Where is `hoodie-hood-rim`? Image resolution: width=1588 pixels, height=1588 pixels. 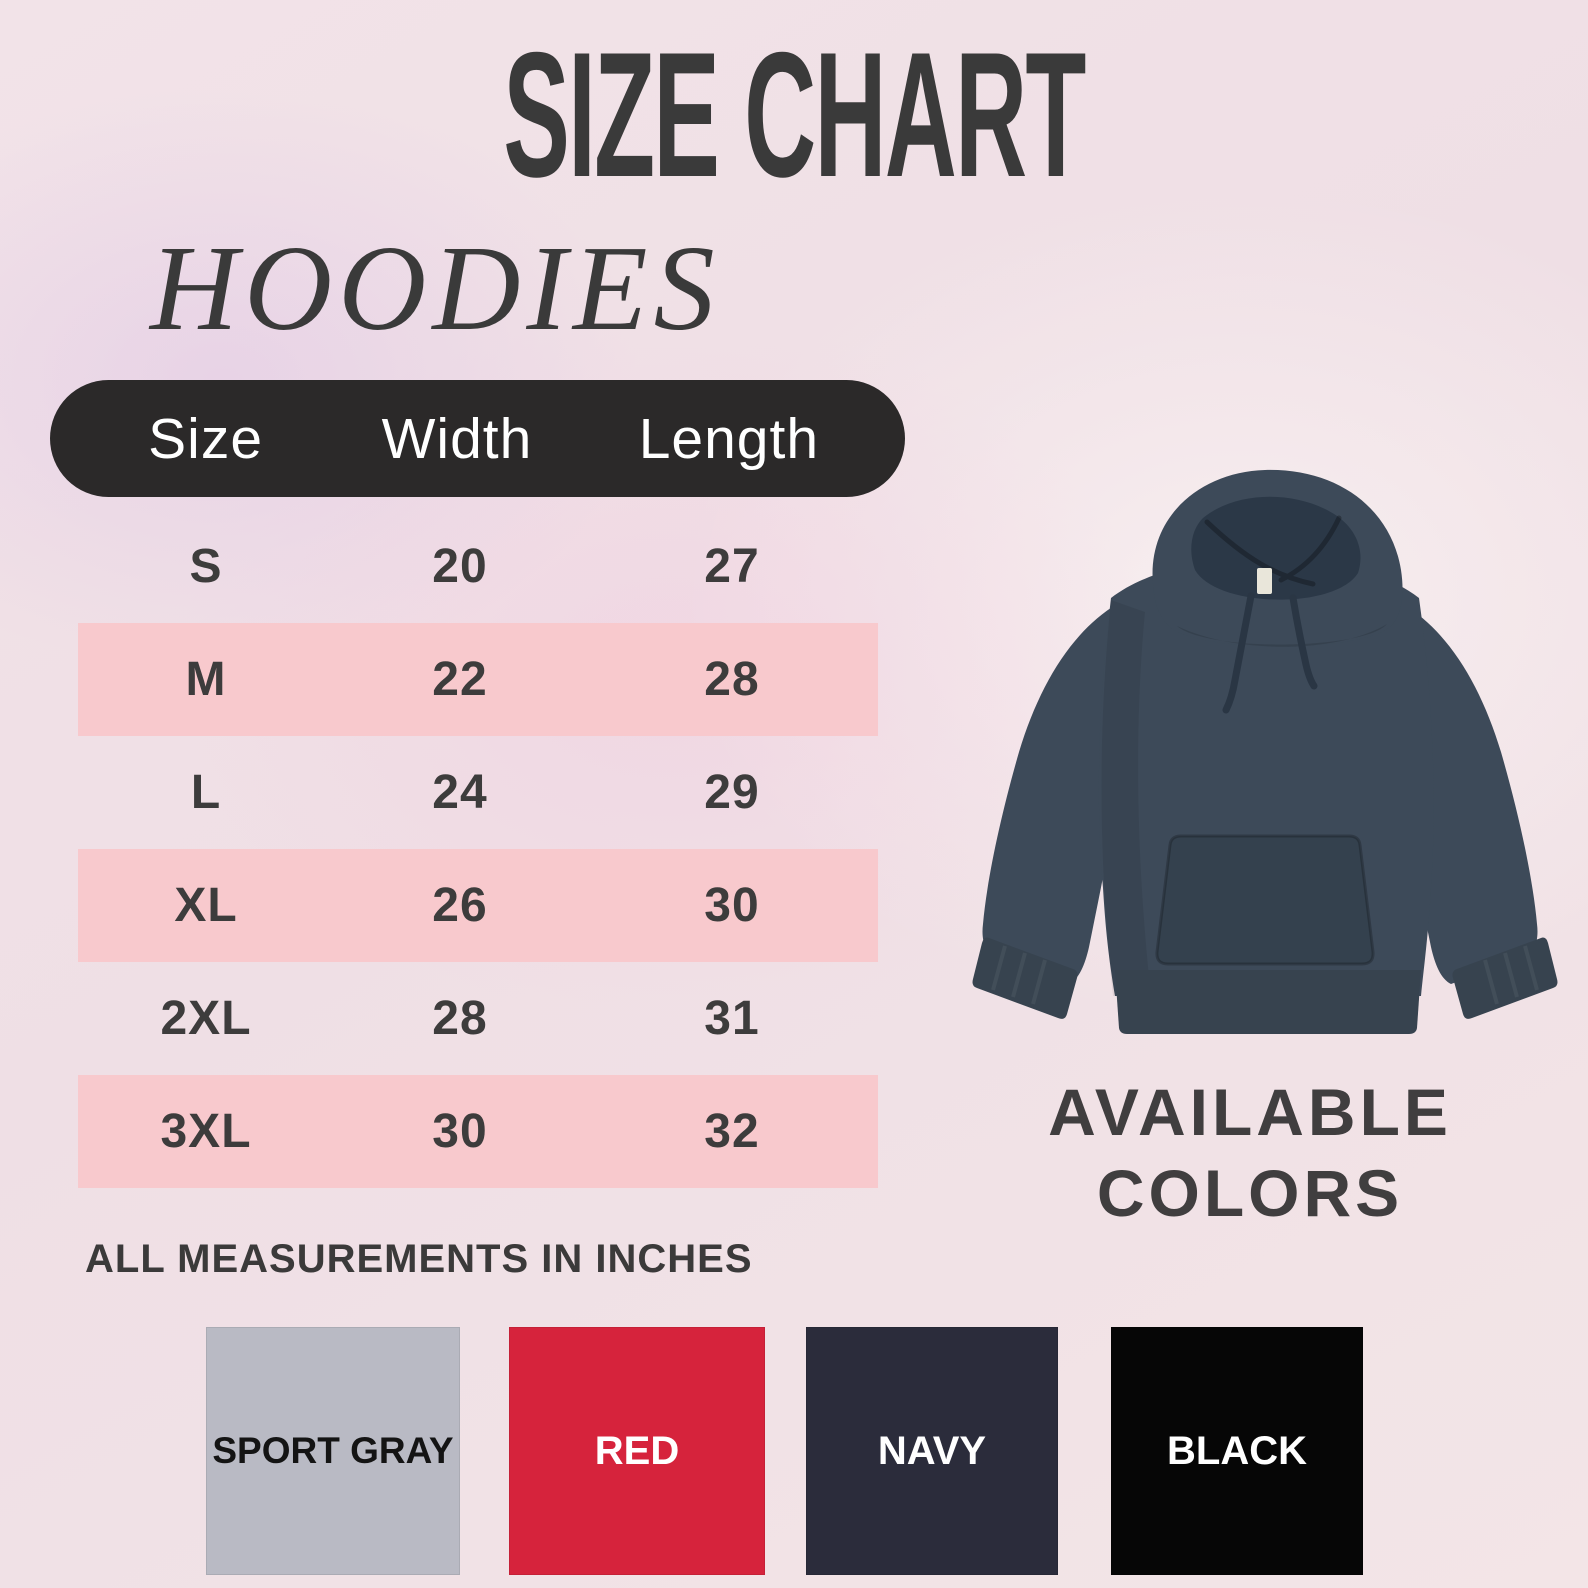
hoodie-hood-rim is located at coordinates (1273, 551).